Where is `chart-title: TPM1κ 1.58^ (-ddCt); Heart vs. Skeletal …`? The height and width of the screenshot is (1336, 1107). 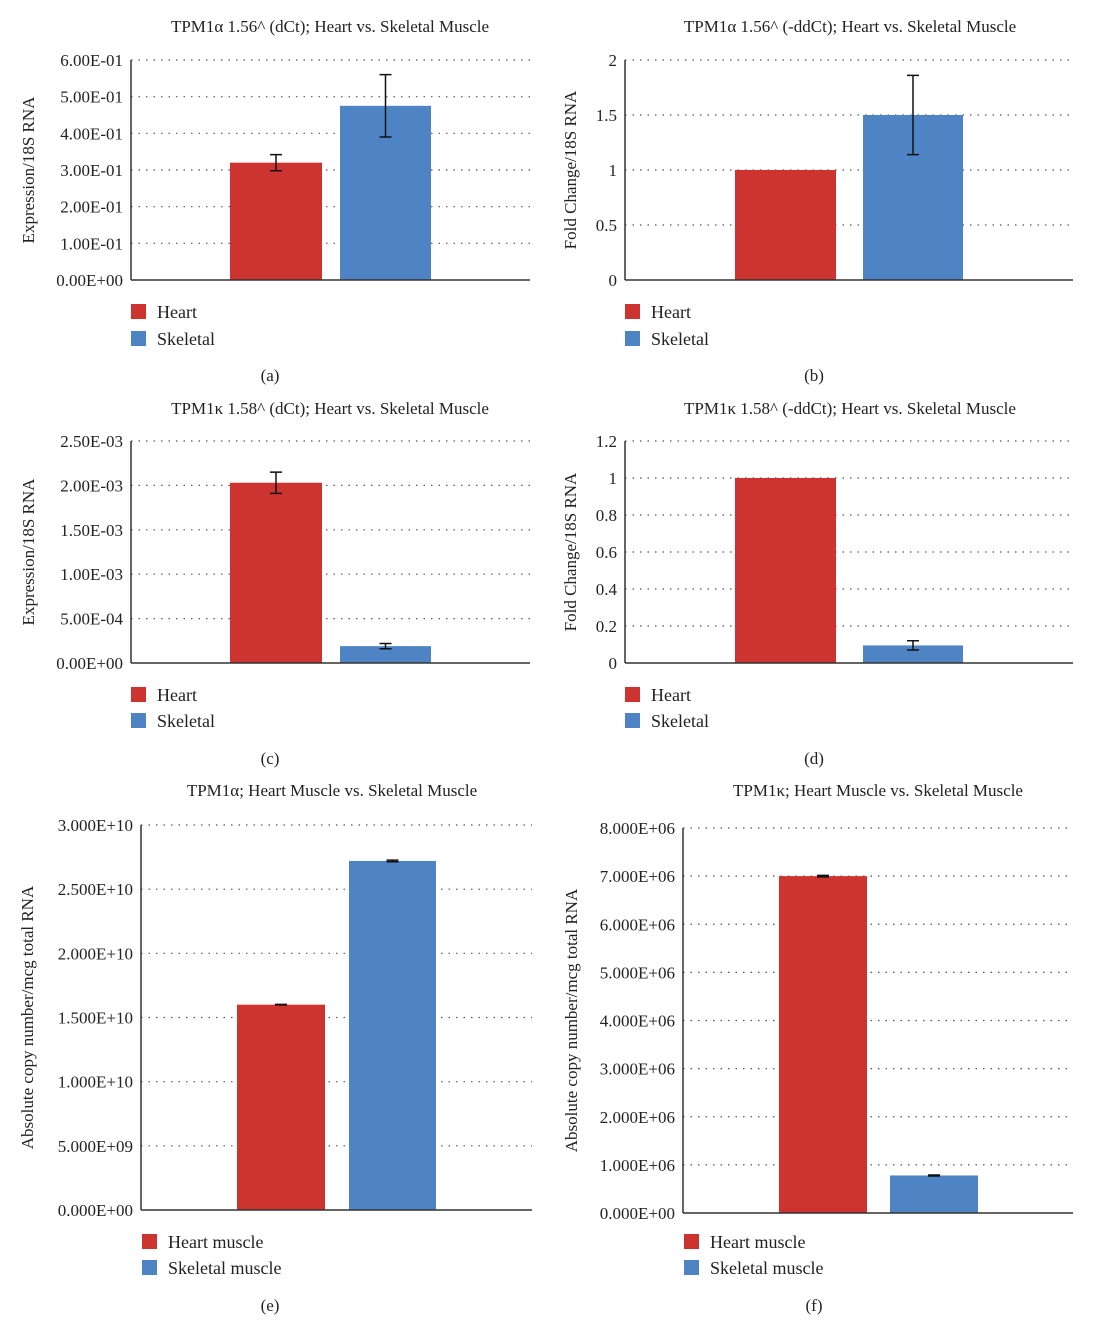
chart-title: TPM1κ 1.58^ (-ddCt); Heart vs. Skeletal … is located at coordinates (850, 408).